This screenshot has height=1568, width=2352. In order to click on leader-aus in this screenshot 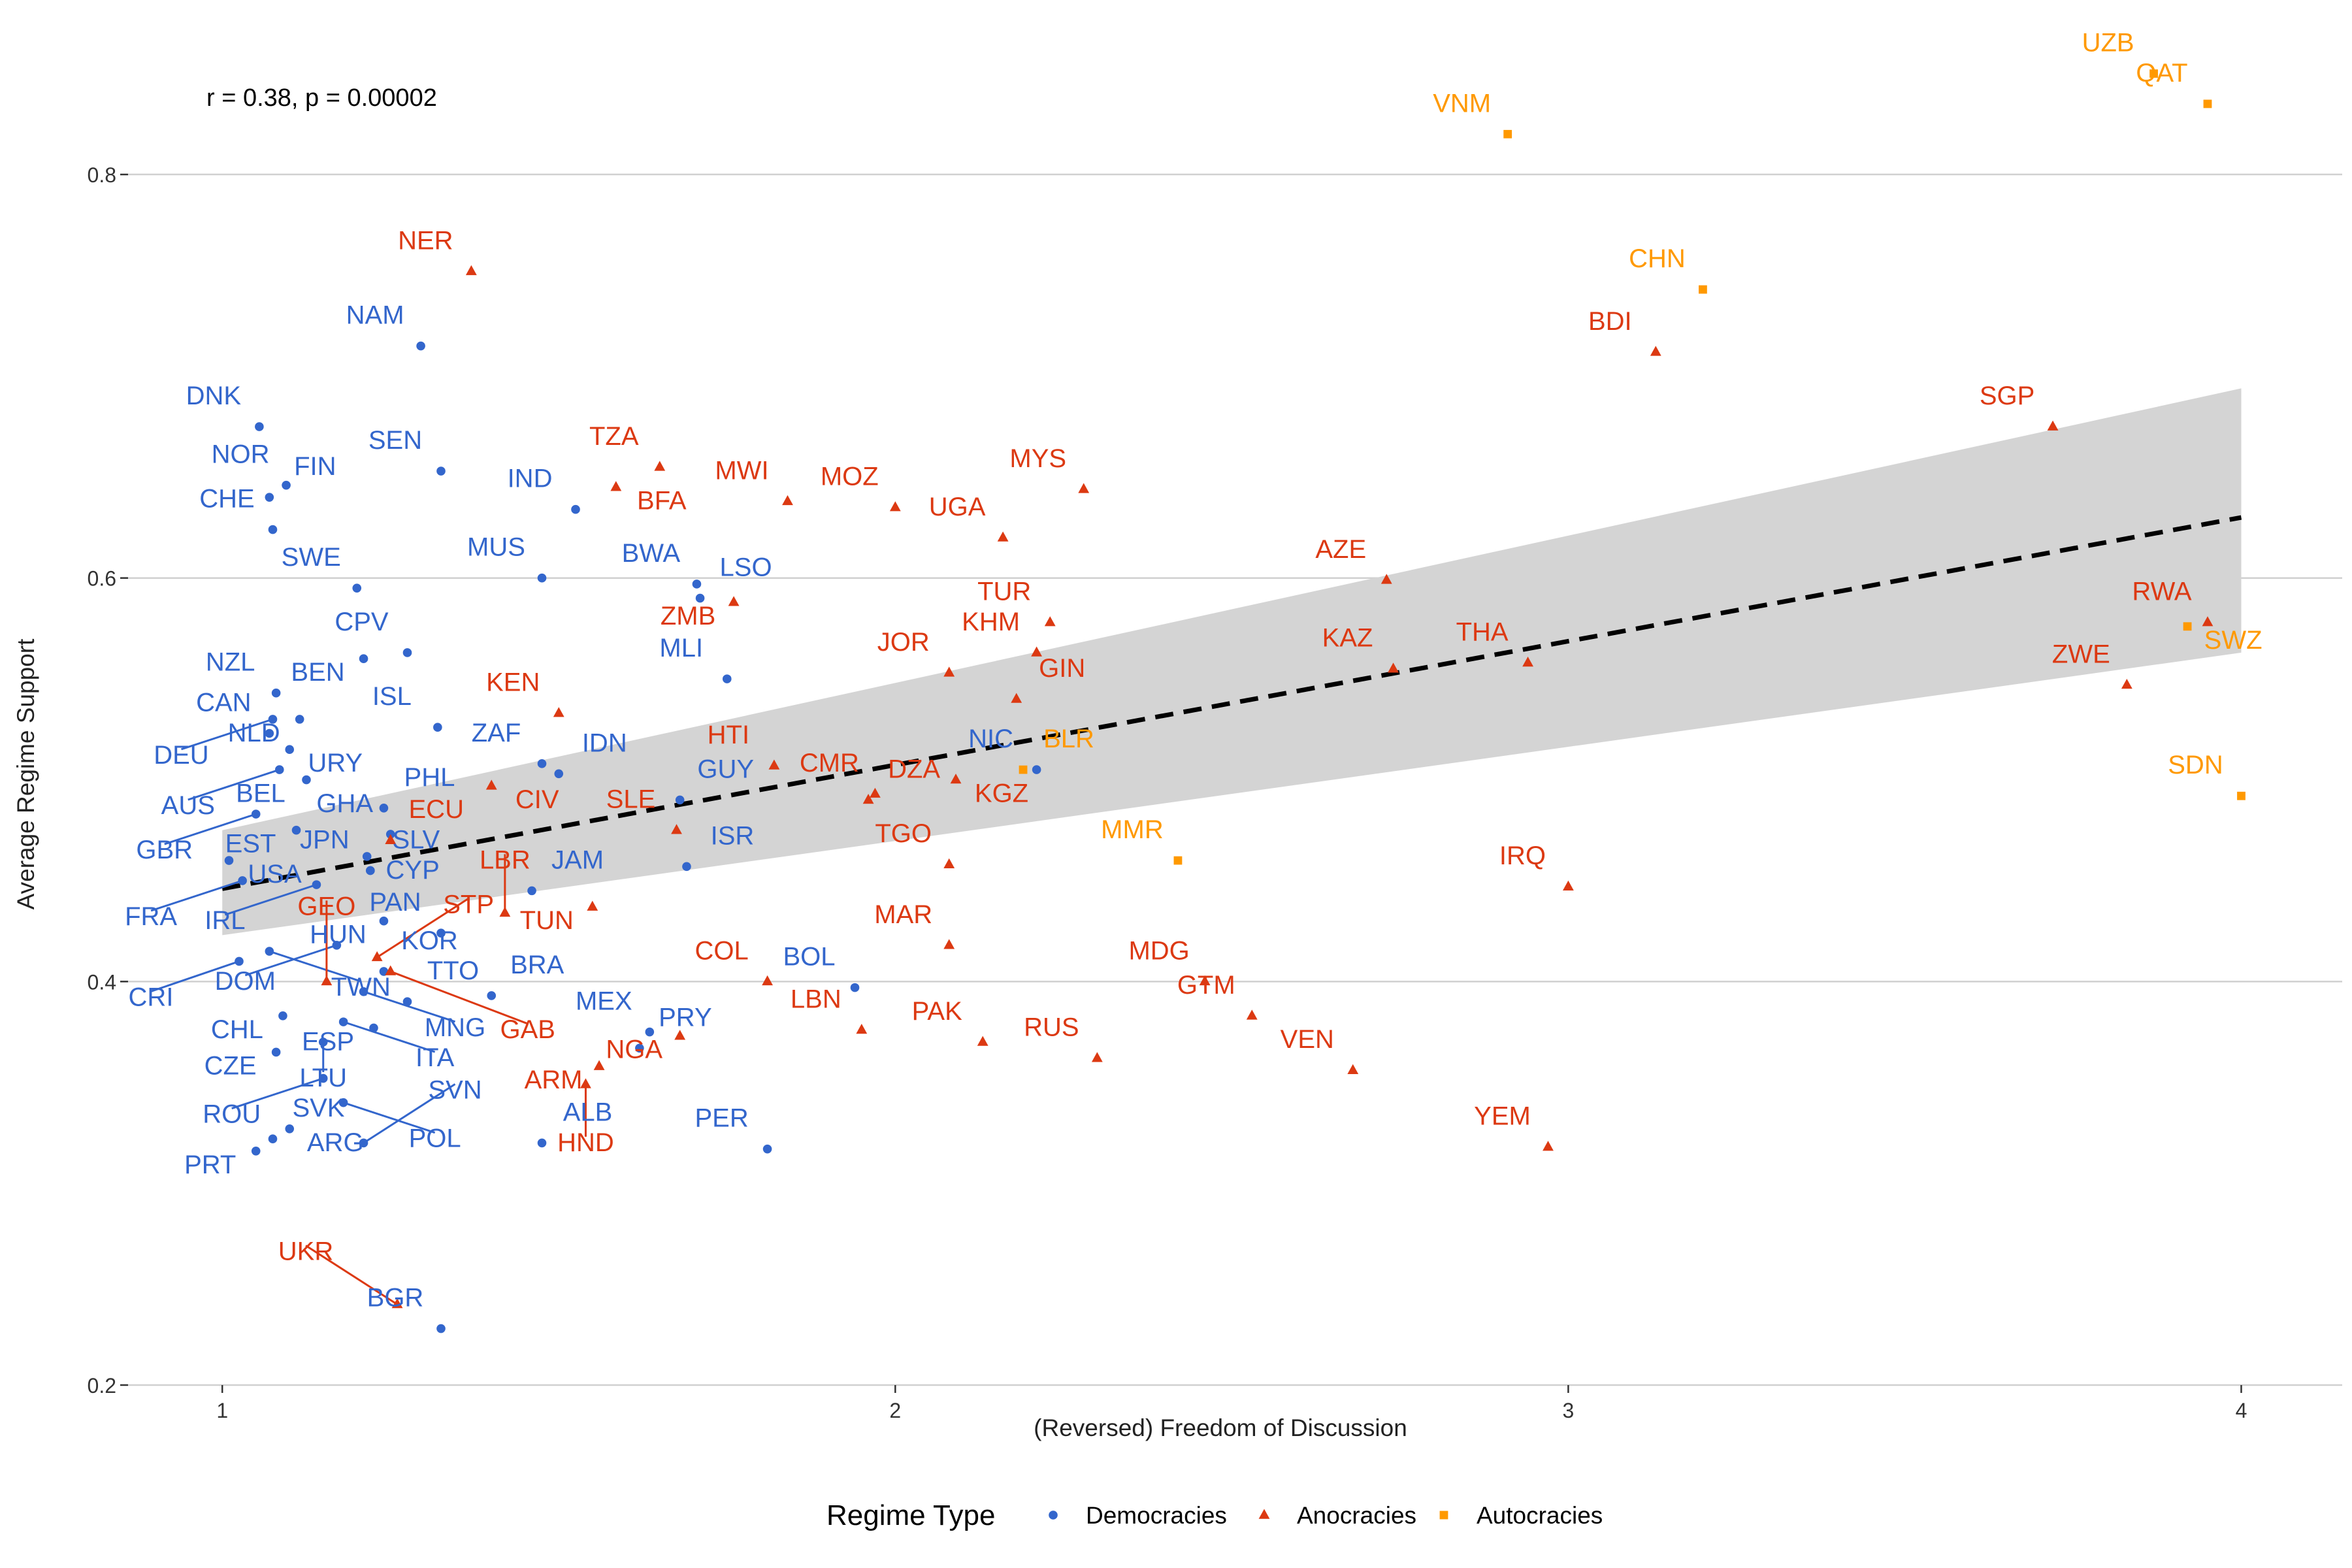, I will do `click(234, 784)`.